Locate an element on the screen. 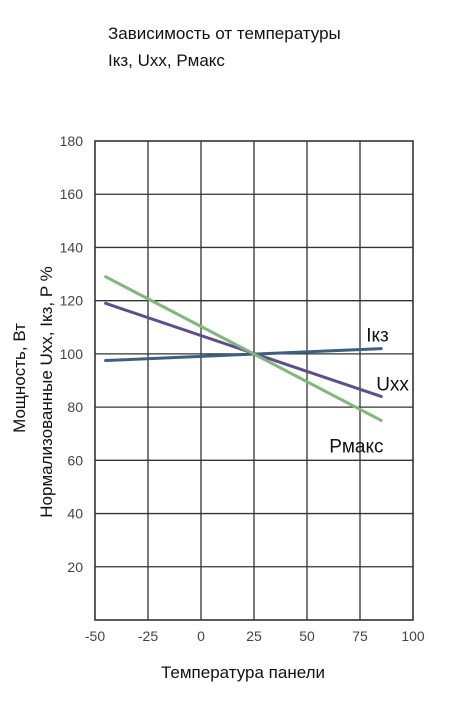 This screenshot has height=708, width=474. y-tick-label: 120 is located at coordinates (72, 301).